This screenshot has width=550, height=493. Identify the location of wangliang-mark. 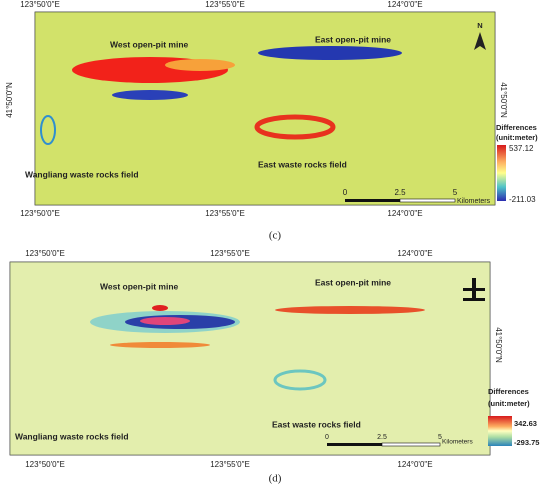
(48, 130).